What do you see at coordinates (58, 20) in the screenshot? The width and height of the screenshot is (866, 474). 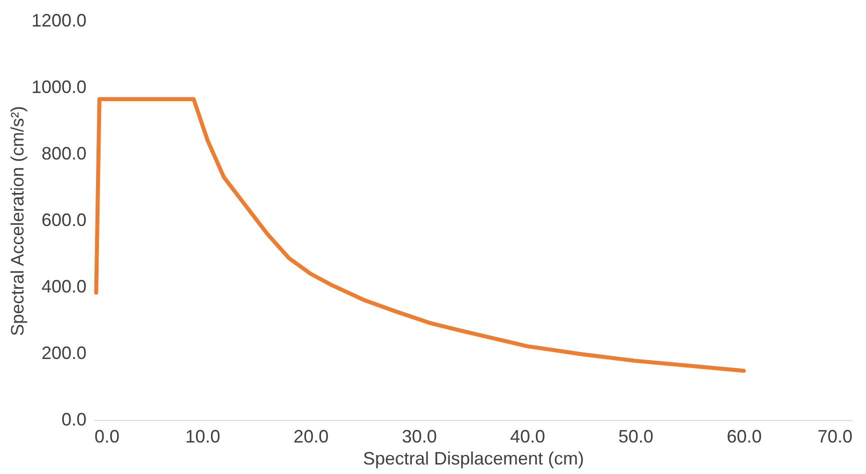 I see `y-tick-label: 1200.0` at bounding box center [58, 20].